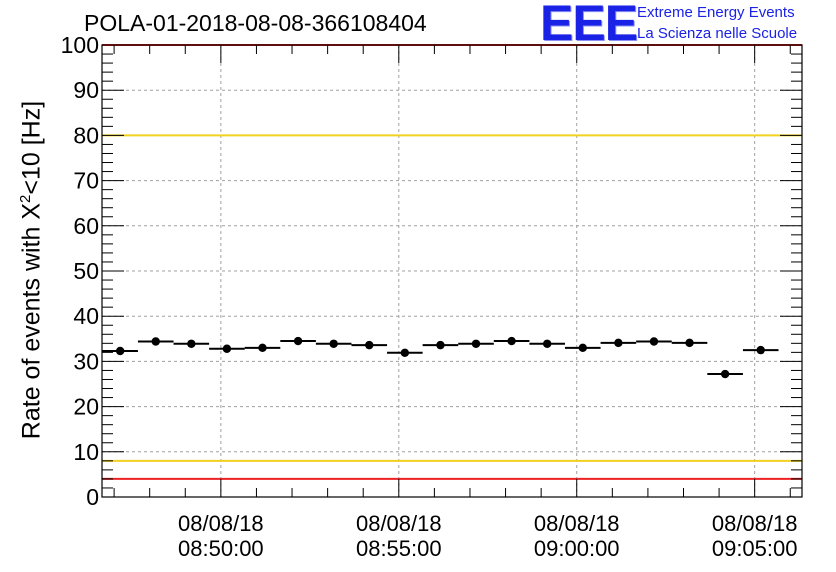 The image size is (836, 572). What do you see at coordinates (86, 181) in the screenshot?
I see `y-tick-label: 70` at bounding box center [86, 181].